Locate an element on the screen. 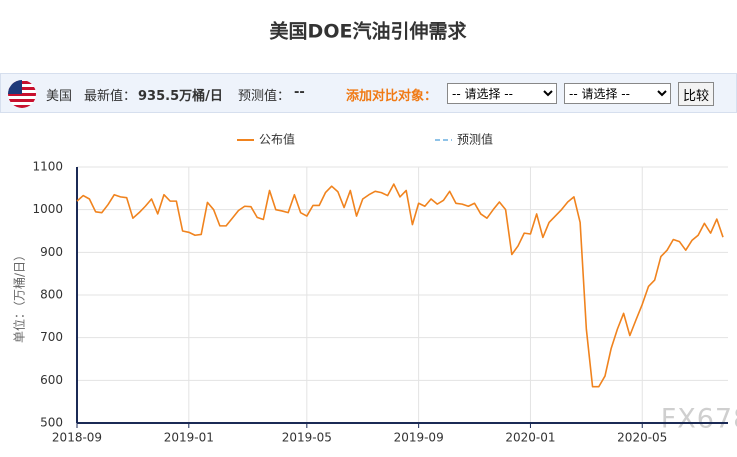 The height and width of the screenshot is (457, 737). y-tick-label: 900 is located at coordinates (51, 252).